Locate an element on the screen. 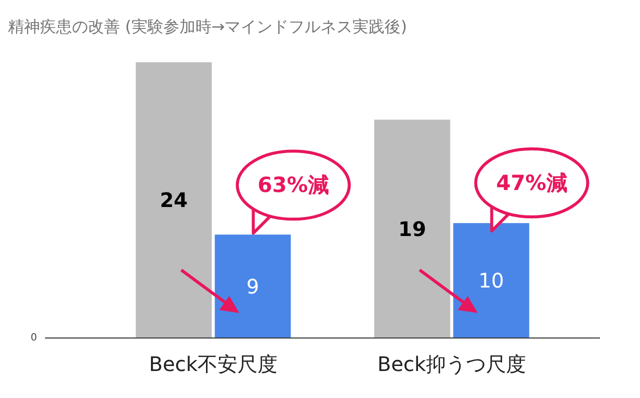  data-label: 24 is located at coordinates (174, 200).